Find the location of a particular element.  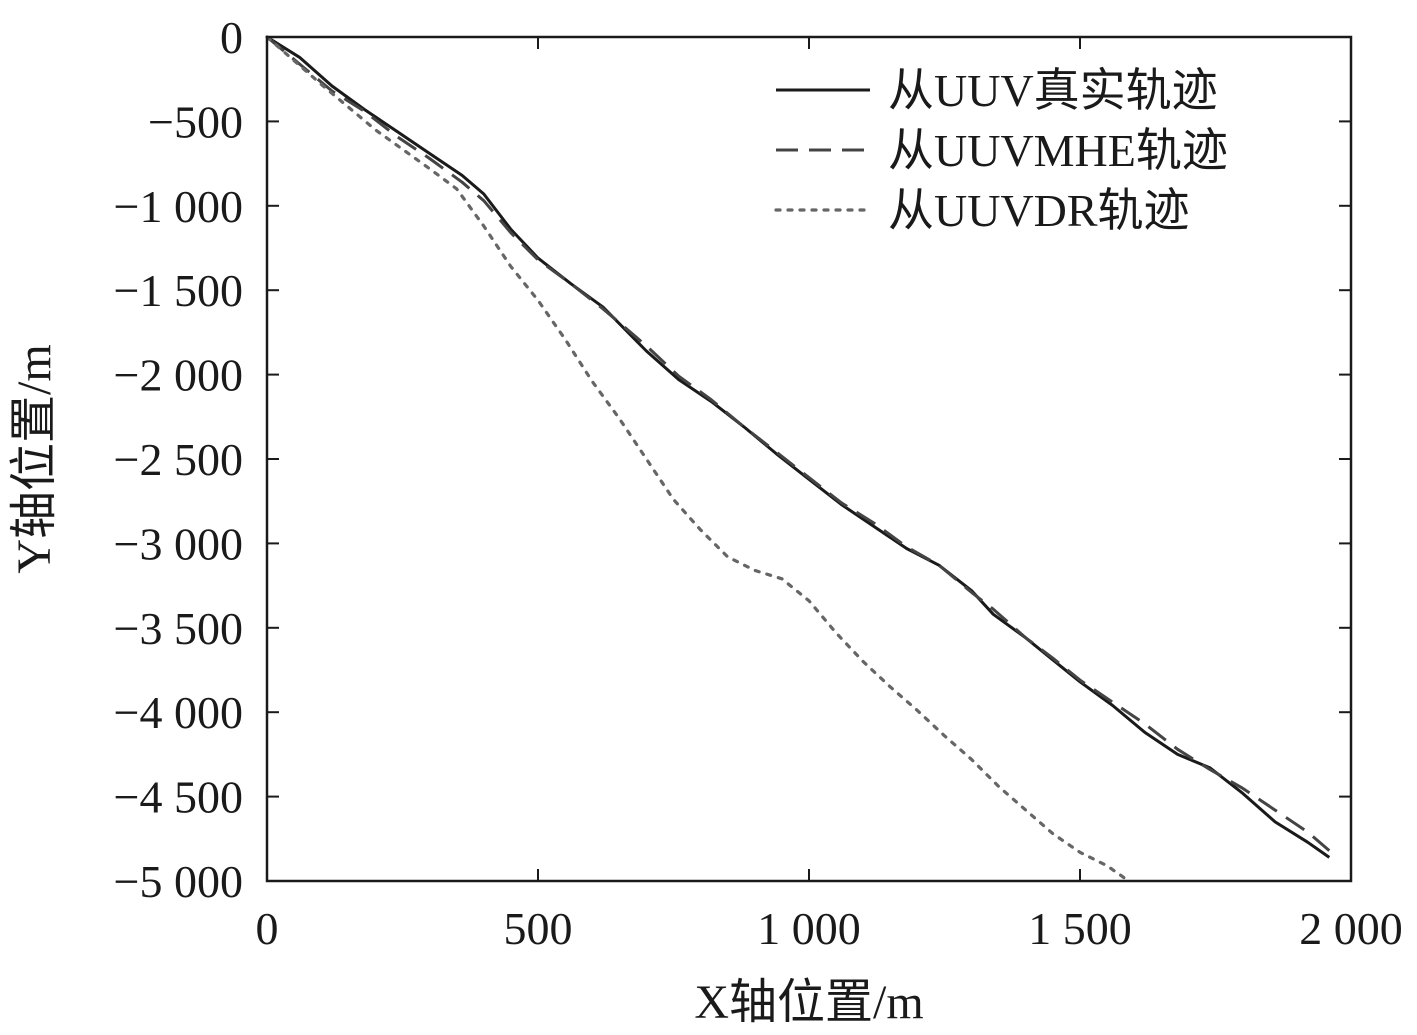

y-tick-label: −2 500 is located at coordinates (178, 459).